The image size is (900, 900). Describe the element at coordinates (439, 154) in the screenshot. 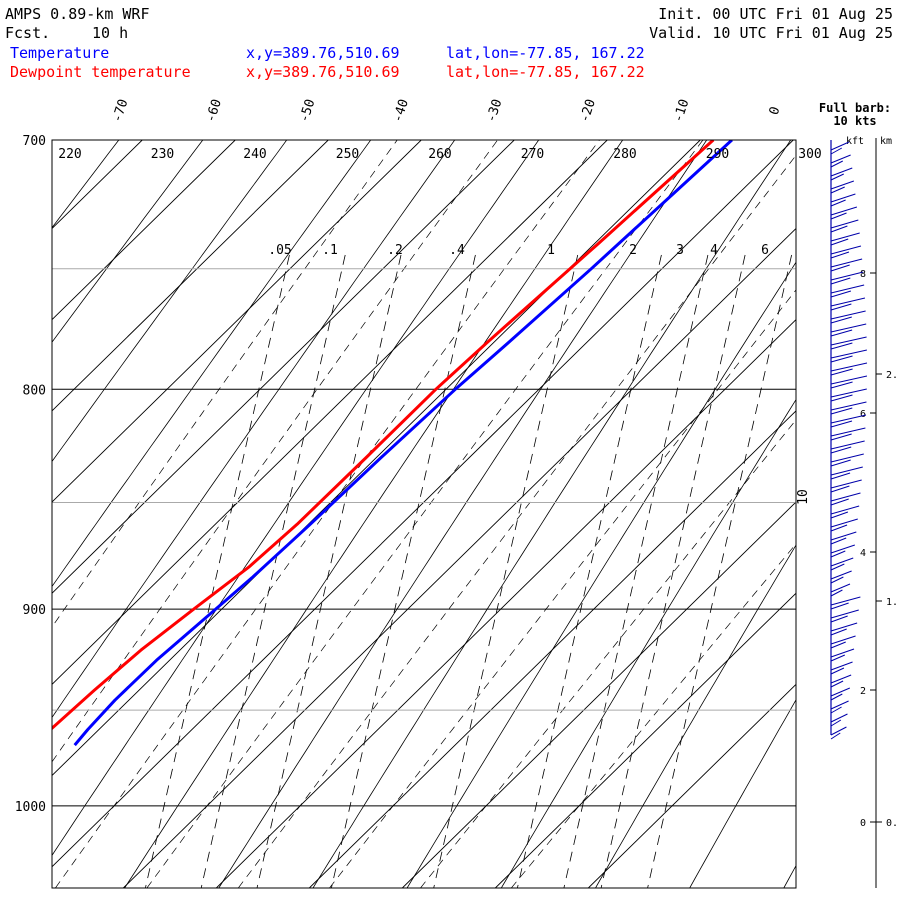

I see `theta-tick-label: 260` at that location.